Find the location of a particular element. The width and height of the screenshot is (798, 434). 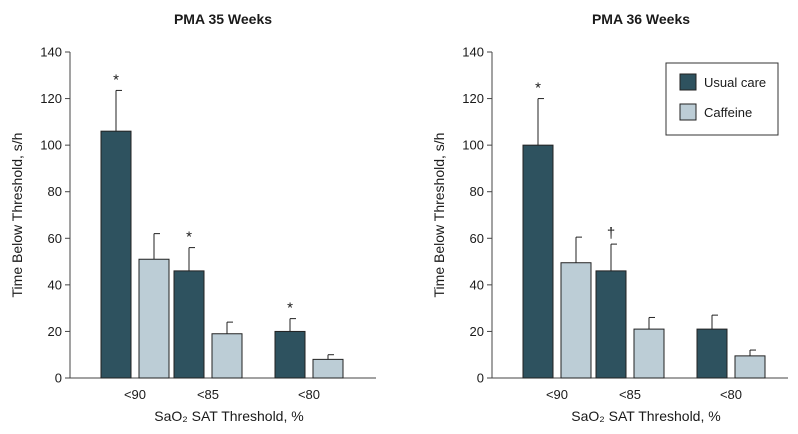

chart-title: PMA 36 Weeks is located at coordinates (641, 19).